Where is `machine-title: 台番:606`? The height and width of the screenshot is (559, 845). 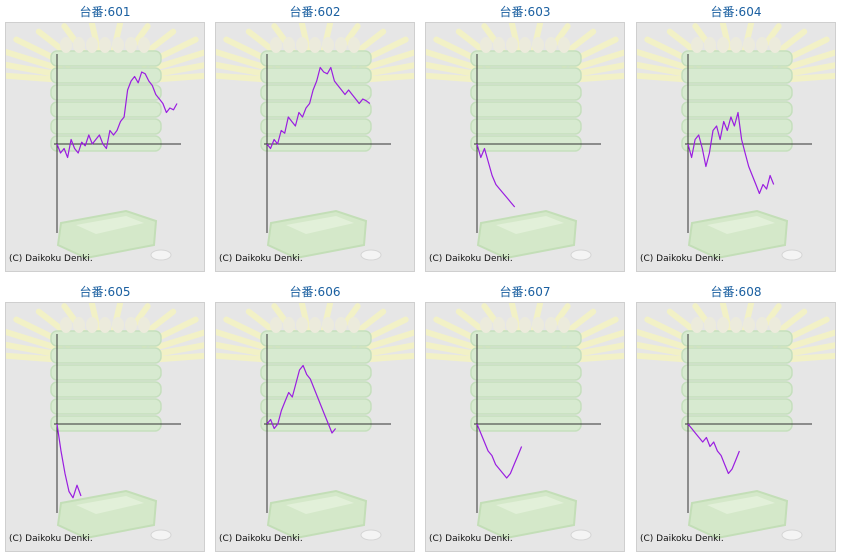 machine-title: 台番:606 is located at coordinates (315, 292).